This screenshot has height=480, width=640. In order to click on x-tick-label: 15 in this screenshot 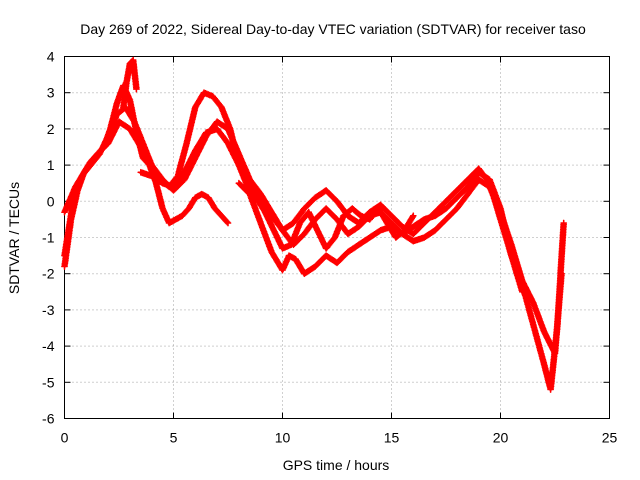, I will do `click(392, 438)`.